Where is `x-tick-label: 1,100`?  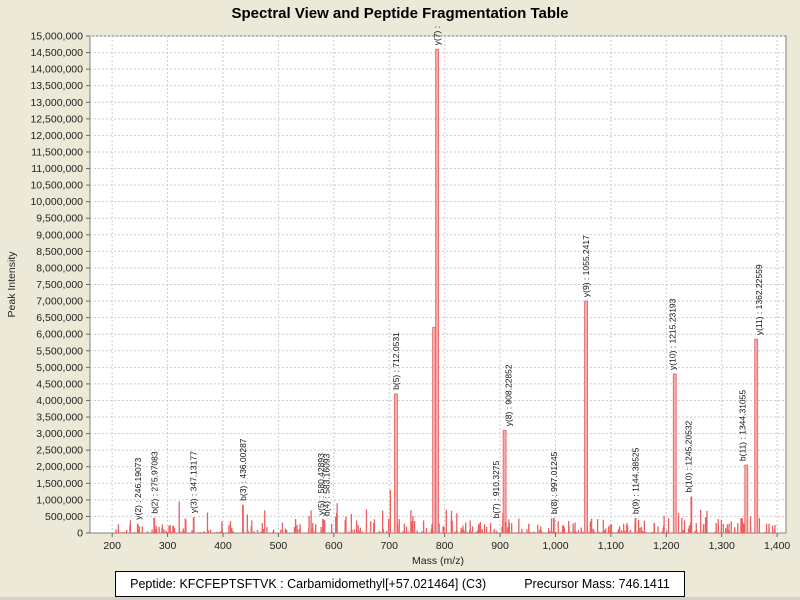
x-tick-label: 1,100 is located at coordinates (611, 546).